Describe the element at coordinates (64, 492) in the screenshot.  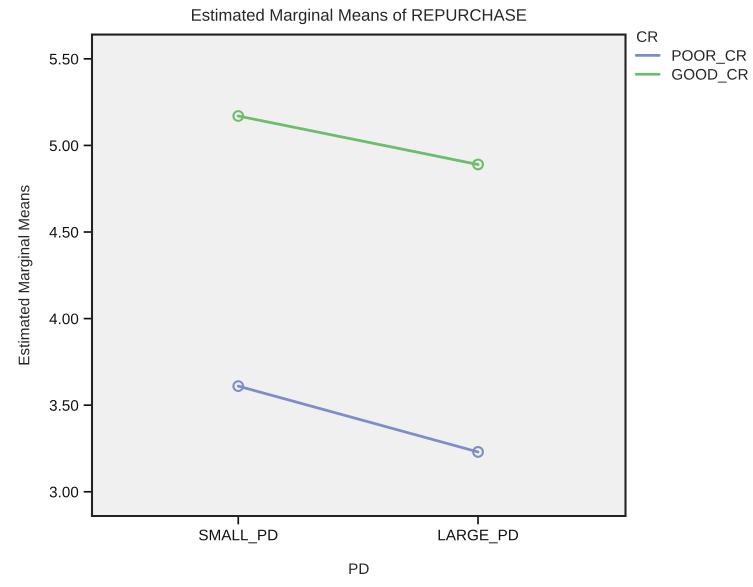
I see `y-tick-label: 3.00` at that location.